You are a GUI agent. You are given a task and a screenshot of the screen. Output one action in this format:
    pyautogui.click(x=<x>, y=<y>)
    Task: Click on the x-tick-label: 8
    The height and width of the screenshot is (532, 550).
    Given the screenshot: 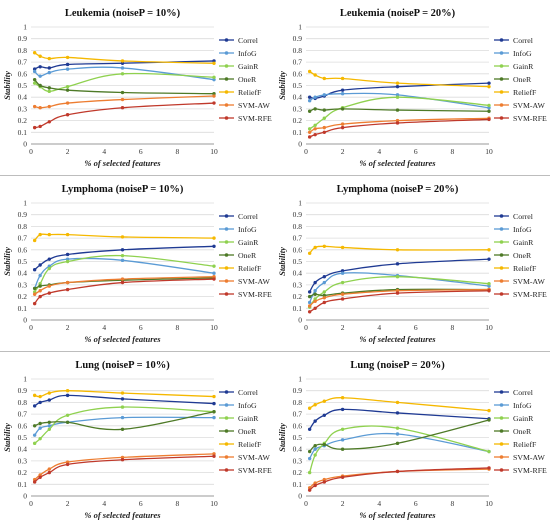 What is the action you would take?
    pyautogui.click(x=178, y=327)
    